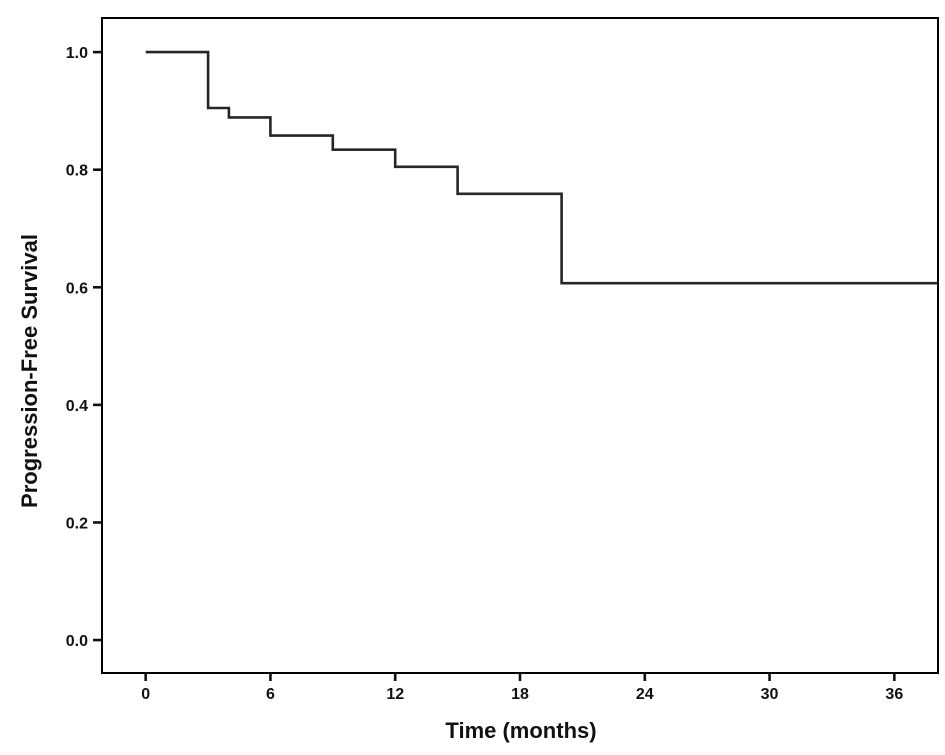 This screenshot has height=755, width=945. I want to click on y-tick-label: 0.2, so click(77, 523).